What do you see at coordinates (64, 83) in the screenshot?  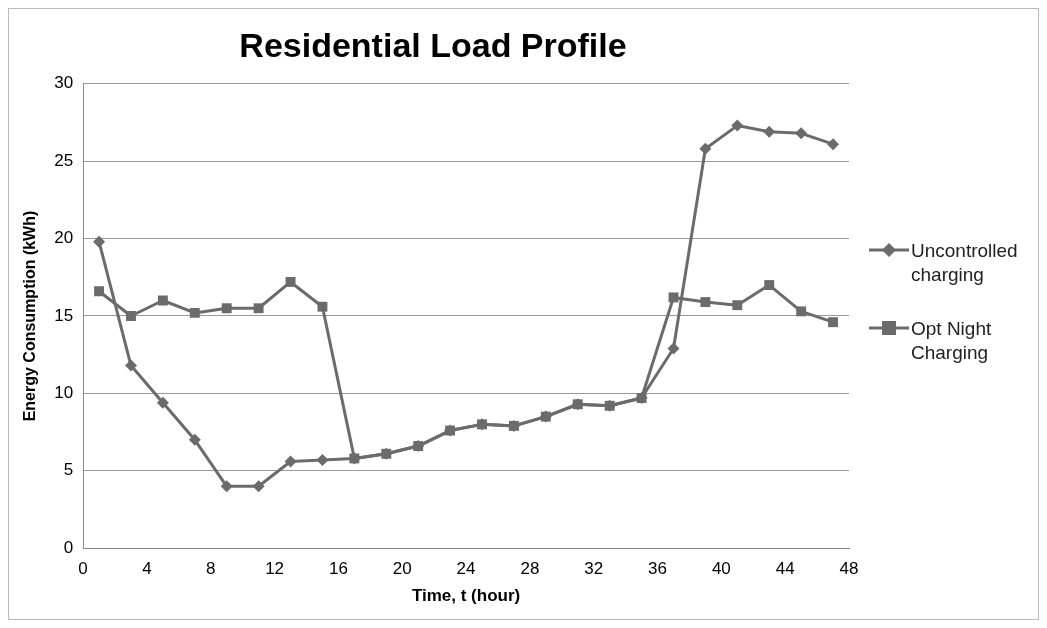 I see `y-tick-label: 30` at bounding box center [64, 83].